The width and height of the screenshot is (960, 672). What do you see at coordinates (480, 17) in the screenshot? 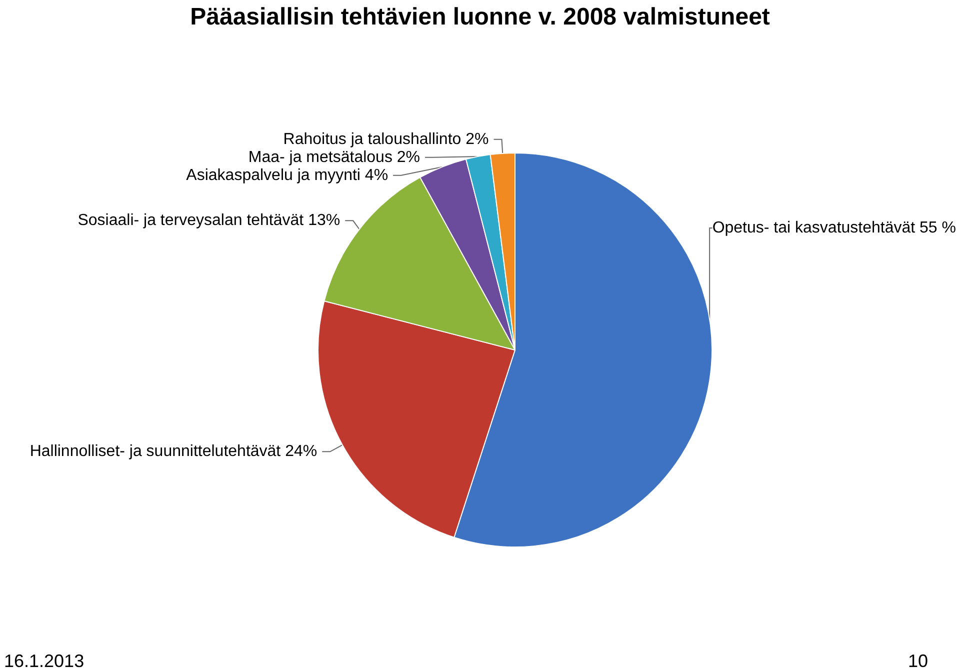
I see `chart-title: Pääasiallisin tehtävien luonne v. 2008 valmistuneet` at bounding box center [480, 17].